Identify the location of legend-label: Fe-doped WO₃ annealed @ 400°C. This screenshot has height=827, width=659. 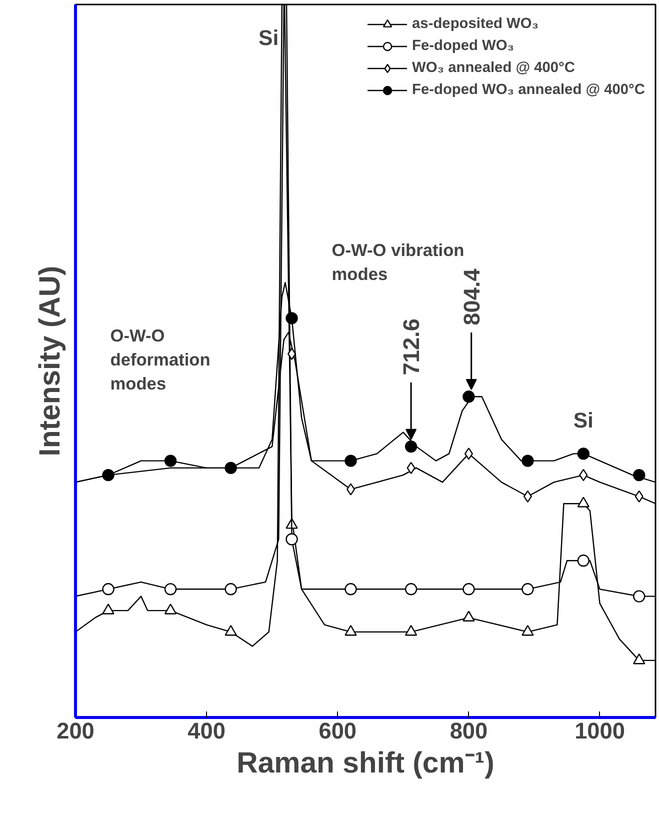
(528, 90).